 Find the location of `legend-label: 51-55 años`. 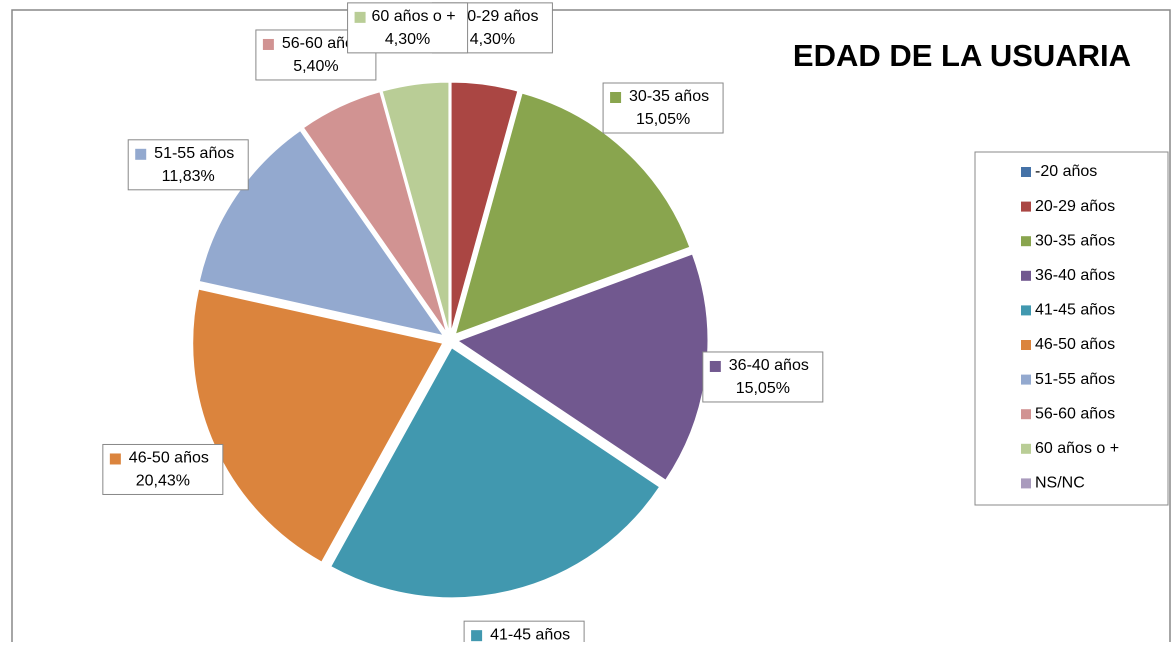

legend-label: 51-55 años is located at coordinates (1075, 379).